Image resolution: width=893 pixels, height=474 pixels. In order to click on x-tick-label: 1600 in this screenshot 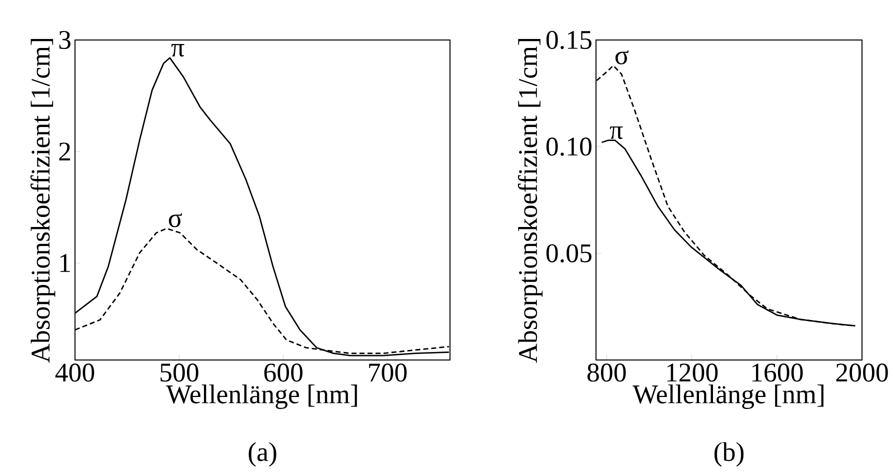, I will do `click(777, 373)`.